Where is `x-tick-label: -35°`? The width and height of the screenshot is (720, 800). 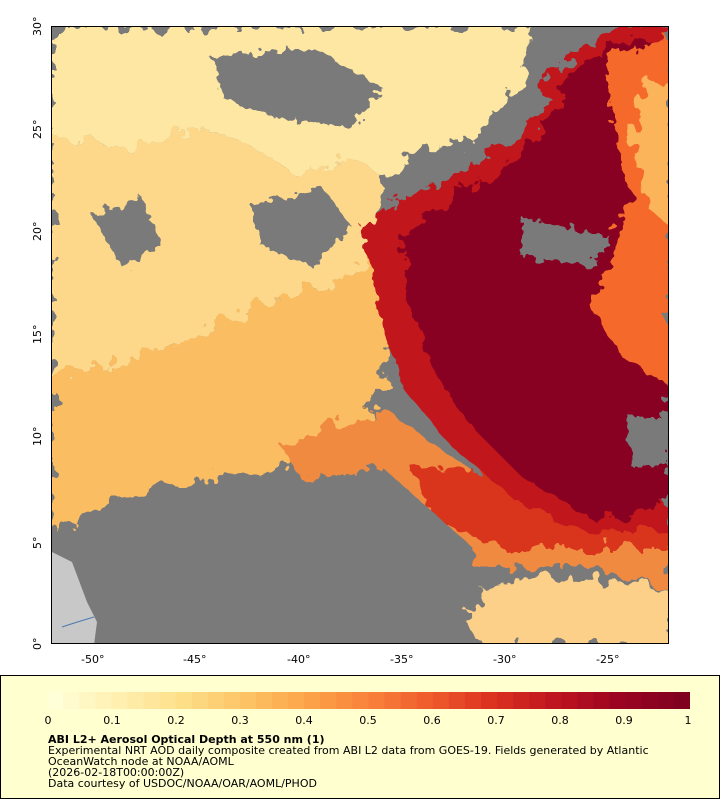 x-tick-label: -35° is located at coordinates (402, 659).